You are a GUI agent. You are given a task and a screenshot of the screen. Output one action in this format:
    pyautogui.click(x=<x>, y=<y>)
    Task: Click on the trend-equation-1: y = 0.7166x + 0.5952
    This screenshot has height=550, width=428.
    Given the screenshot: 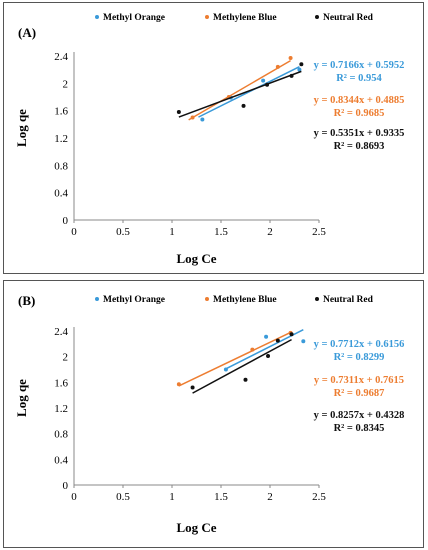 What is the action you would take?
    pyautogui.click(x=359, y=65)
    